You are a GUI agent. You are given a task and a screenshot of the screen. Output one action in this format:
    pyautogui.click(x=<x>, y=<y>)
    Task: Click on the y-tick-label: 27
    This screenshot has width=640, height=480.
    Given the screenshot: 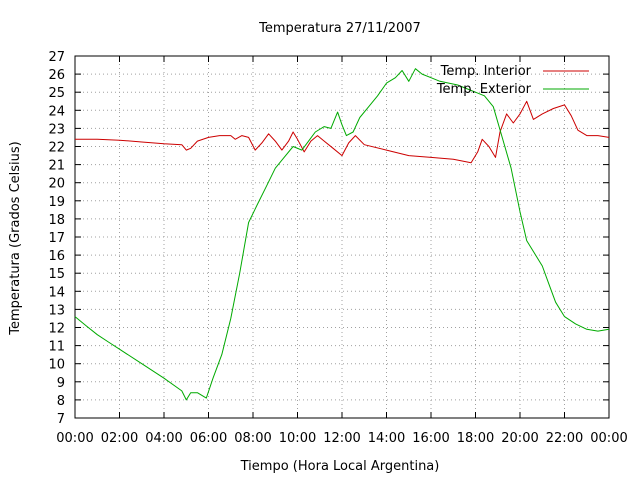 What is the action you would take?
    pyautogui.click(x=56, y=57)
    